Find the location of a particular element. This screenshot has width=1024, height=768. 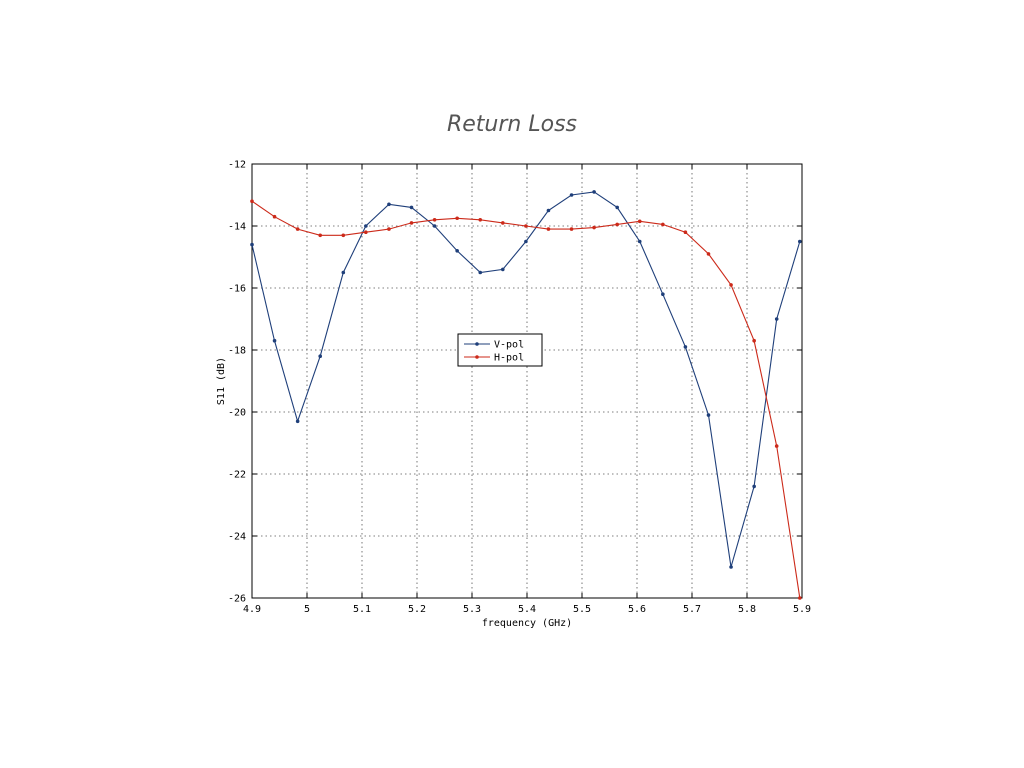

x-tick-label: 5.9 is located at coordinates (802, 609).